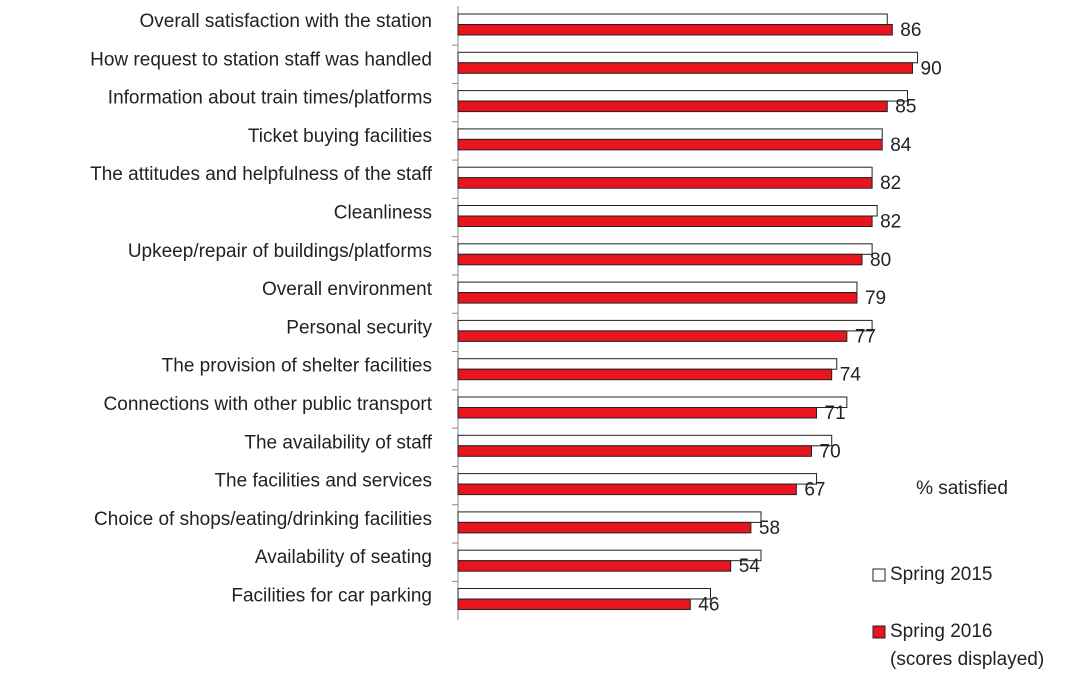 This screenshot has width=1083, height=675. Describe the element at coordinates (941, 631) in the screenshot. I see `legend-label: Spring 2016` at that location.